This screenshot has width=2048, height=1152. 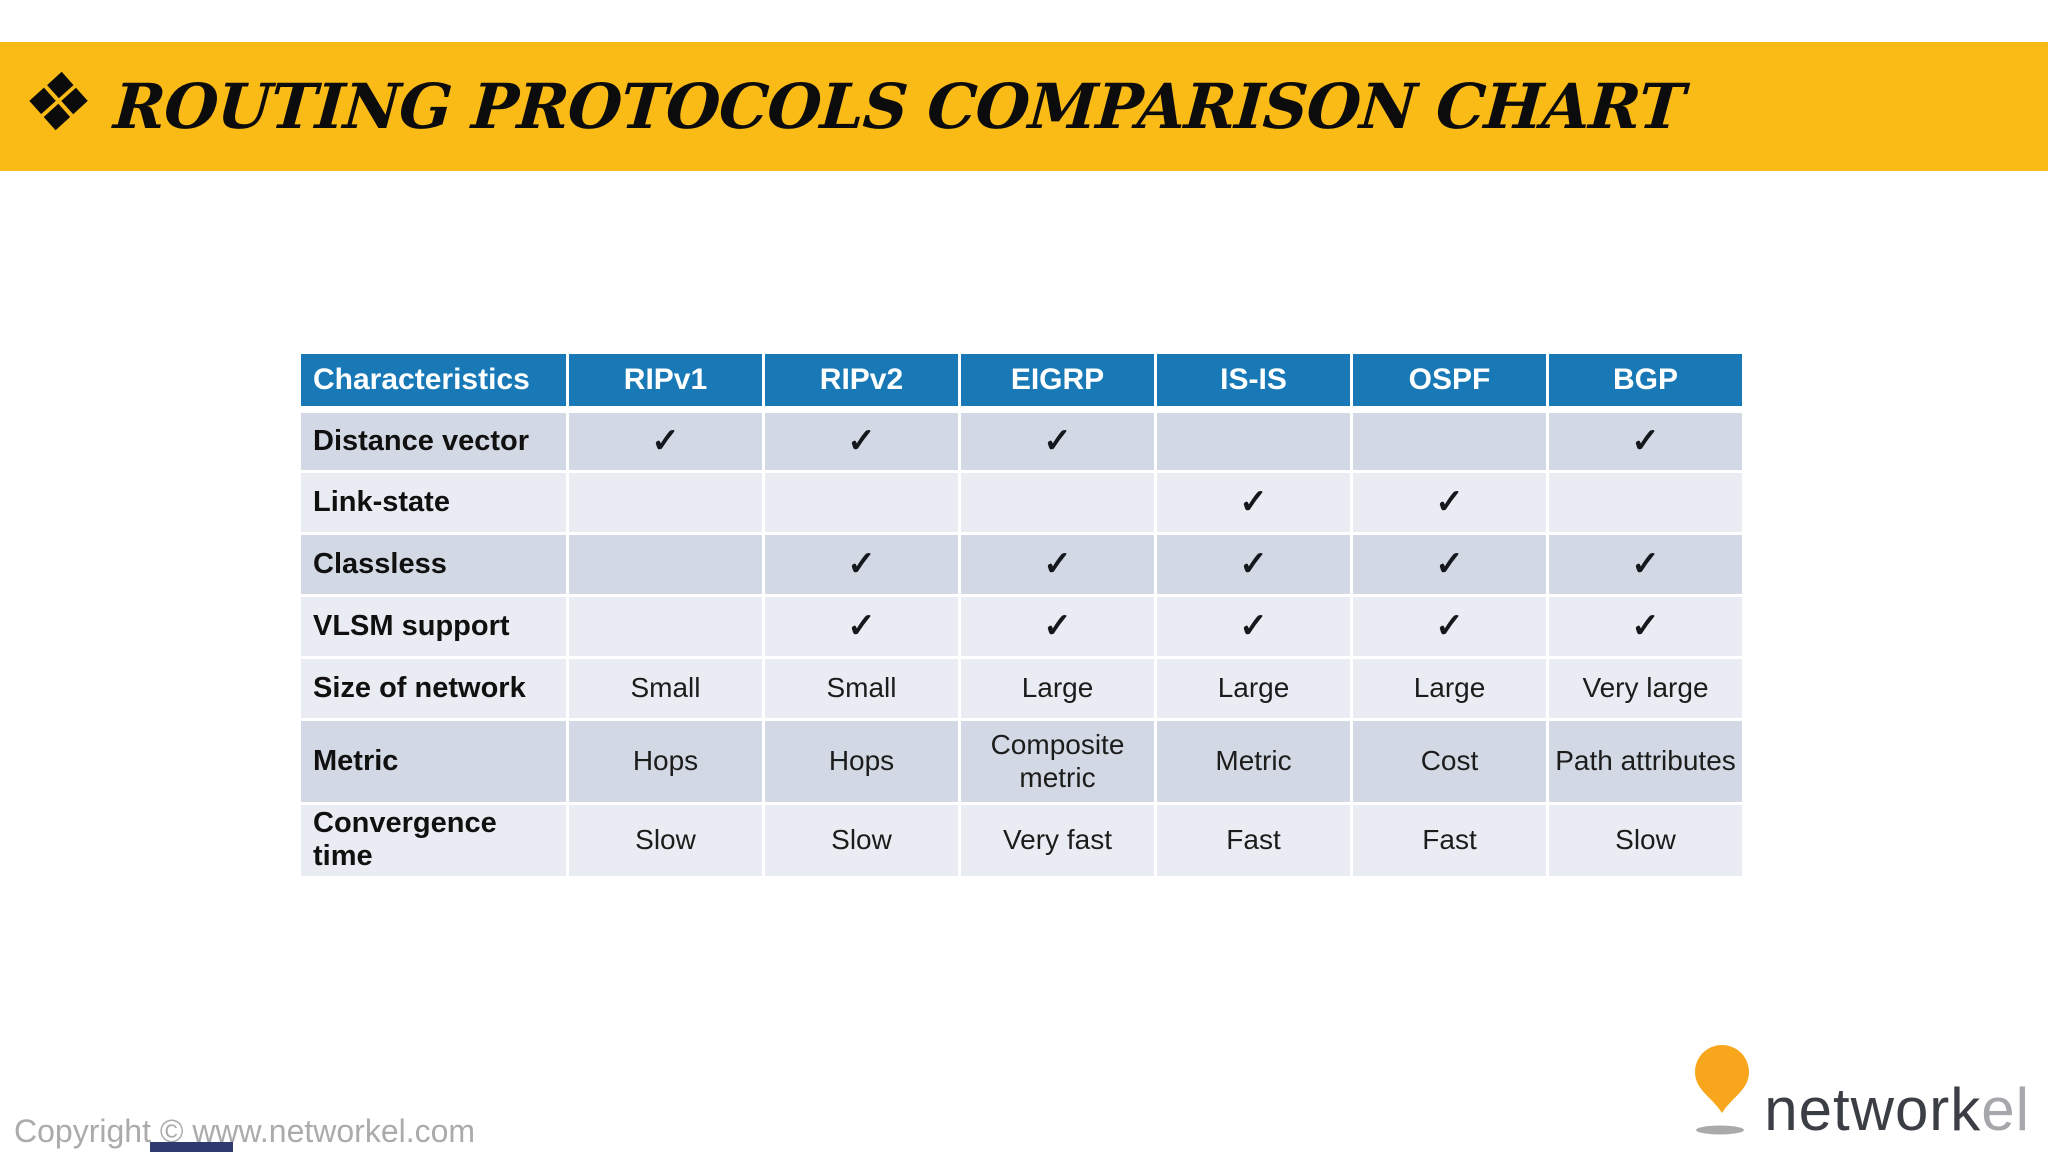 What do you see at coordinates (433, 761) in the screenshot?
I see `row-label: Metric` at bounding box center [433, 761].